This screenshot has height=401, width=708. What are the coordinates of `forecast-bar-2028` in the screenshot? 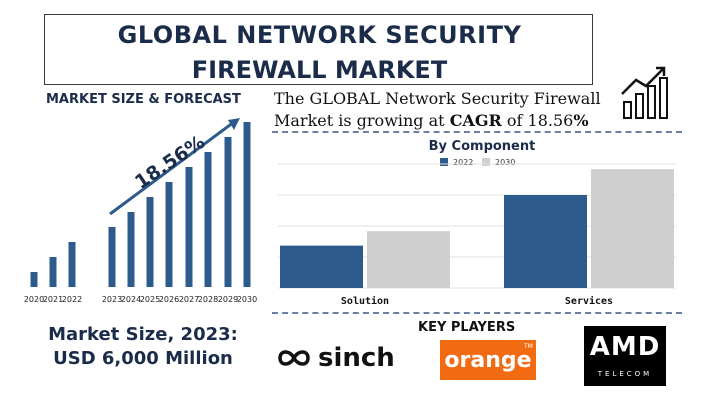 It's located at (208, 219).